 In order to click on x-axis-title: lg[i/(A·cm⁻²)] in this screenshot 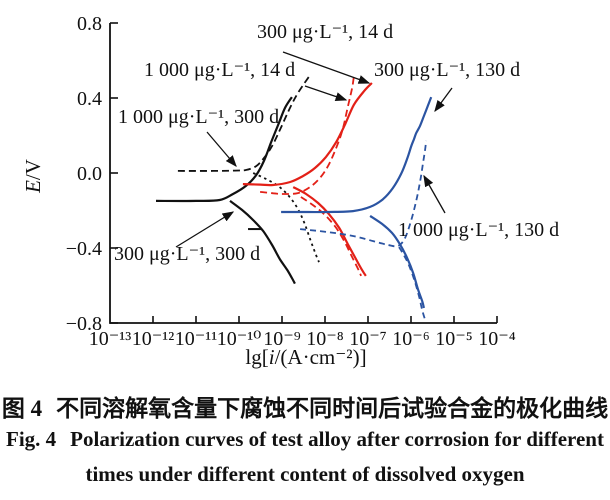, I will do `click(305, 357)`.